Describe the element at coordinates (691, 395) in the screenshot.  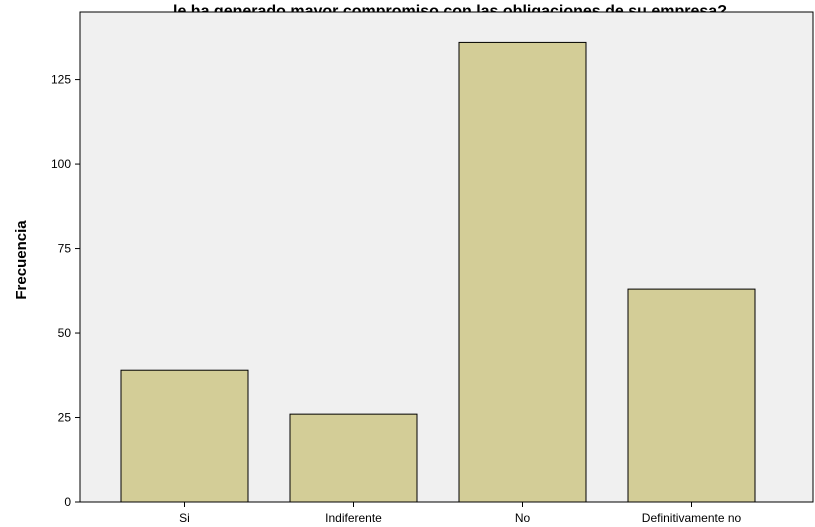
I see `bar-definitivamente-no` at that location.